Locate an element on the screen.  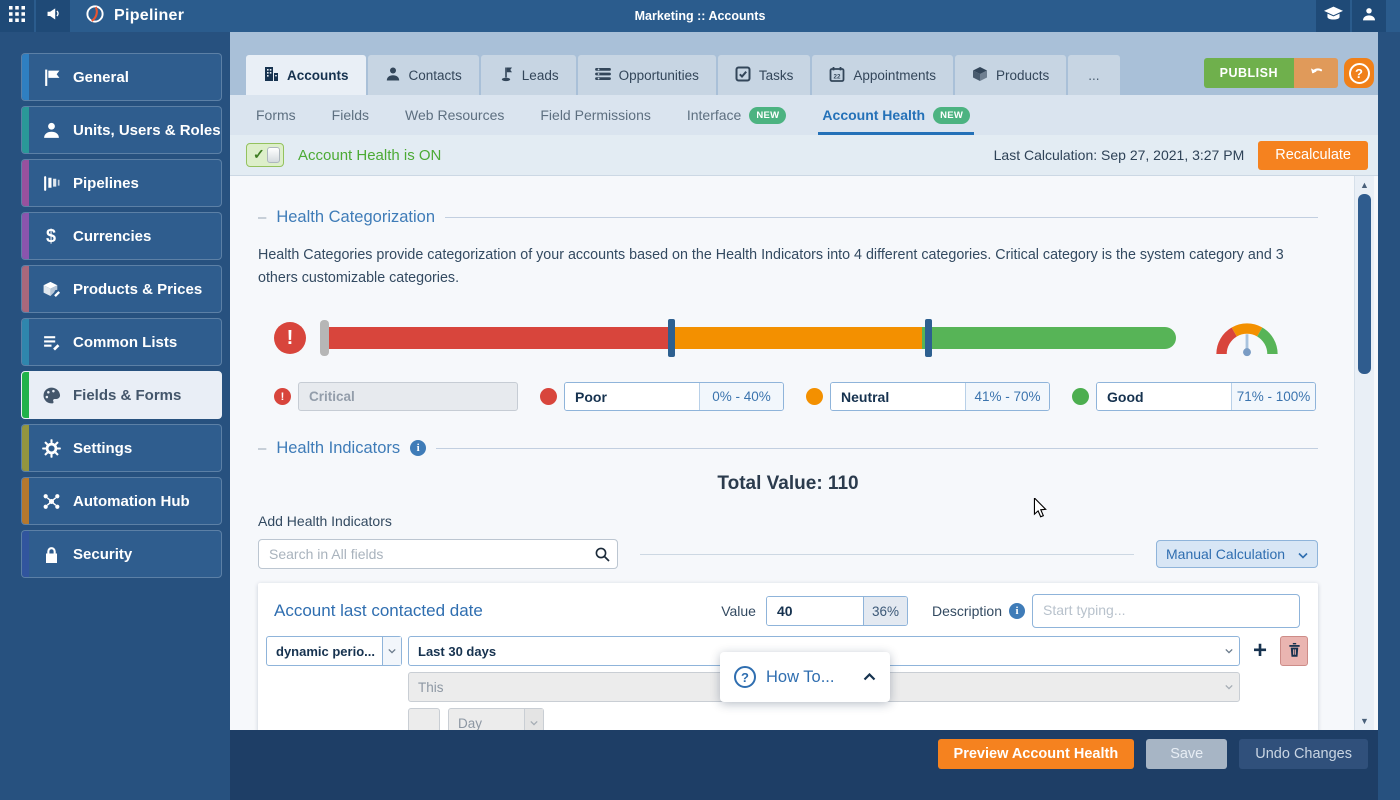
palette-icon is located at coordinates (51, 395).